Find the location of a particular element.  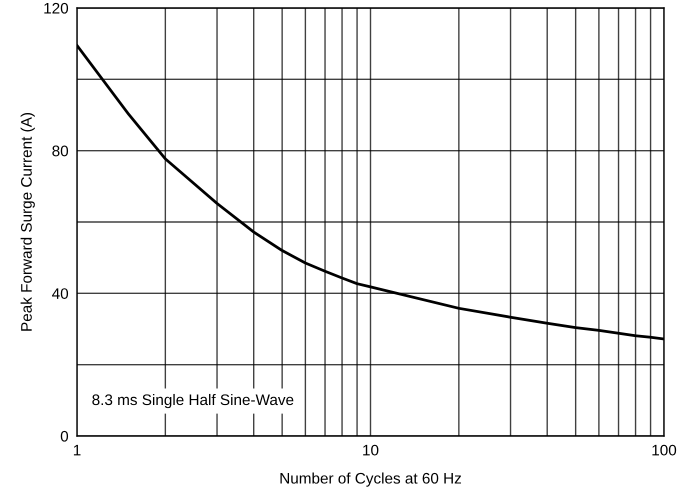

x-tick-label: 1 is located at coordinates (77, 450).